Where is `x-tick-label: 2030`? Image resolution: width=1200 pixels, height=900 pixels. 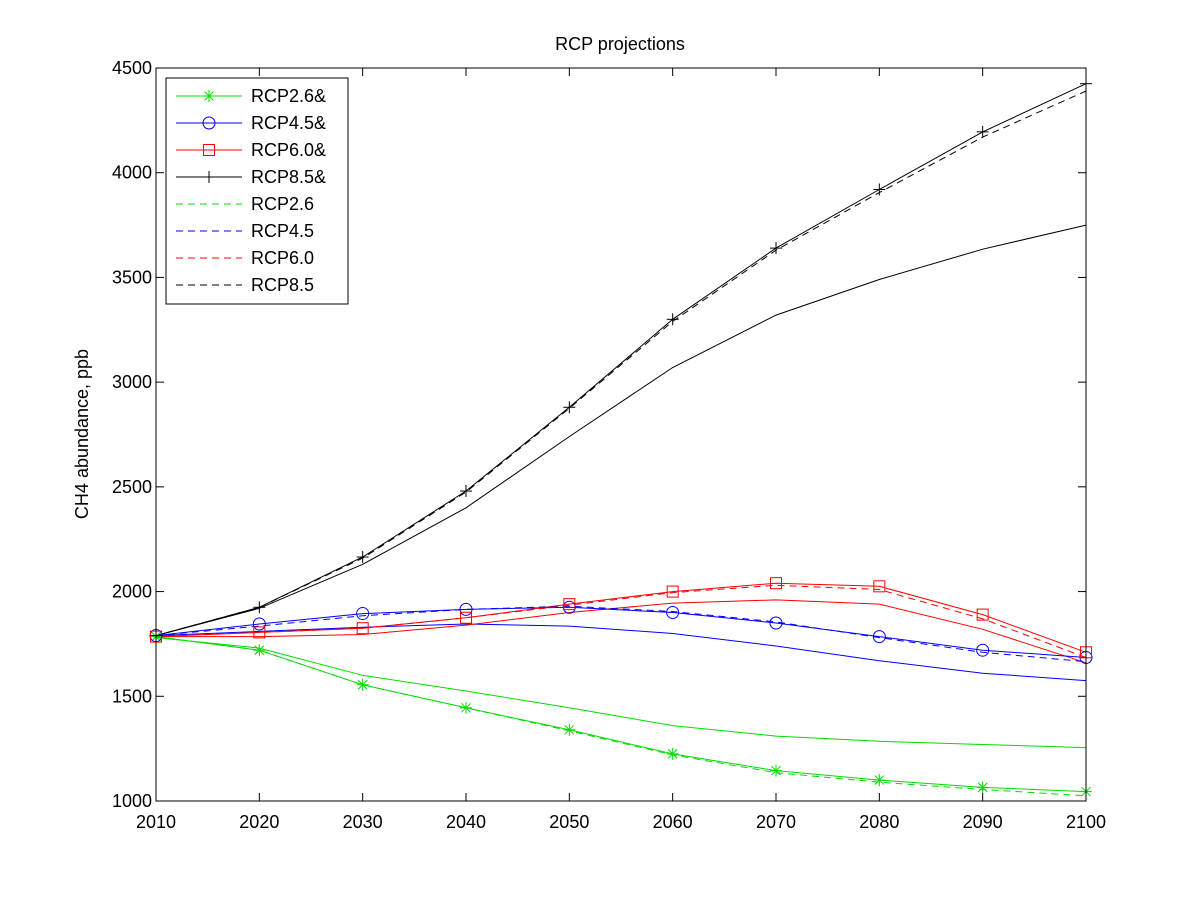
x-tick-label: 2030 is located at coordinates (363, 822).